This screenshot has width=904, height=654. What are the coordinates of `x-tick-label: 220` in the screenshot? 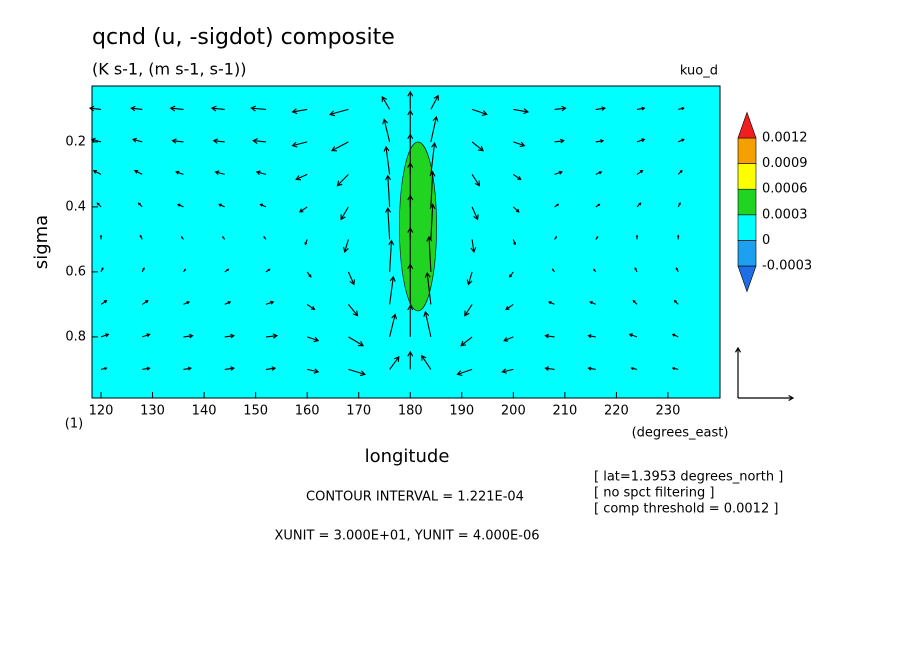 It's located at (616, 411).